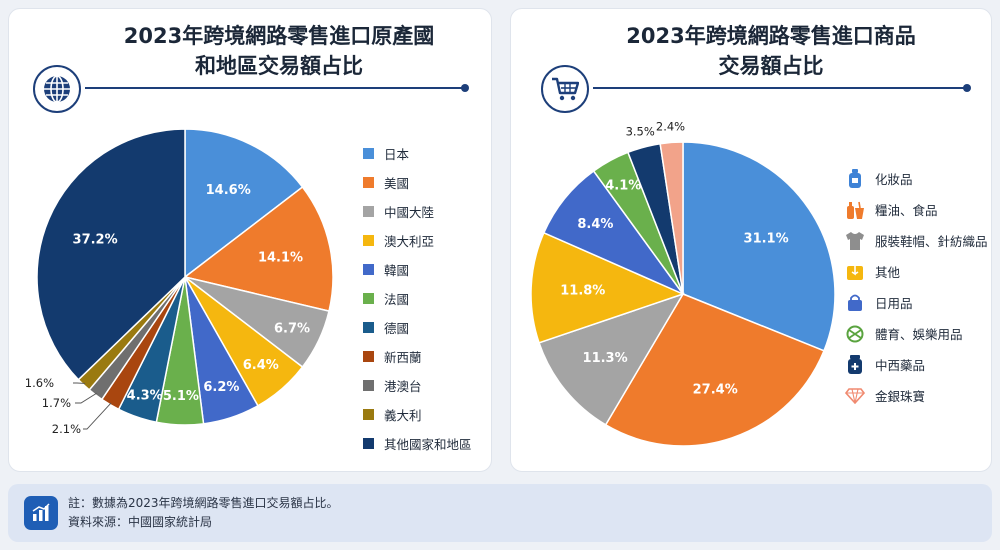 The height and width of the screenshot is (550, 1000). I want to click on legend-item: 金銀珠寶, so click(916, 395).